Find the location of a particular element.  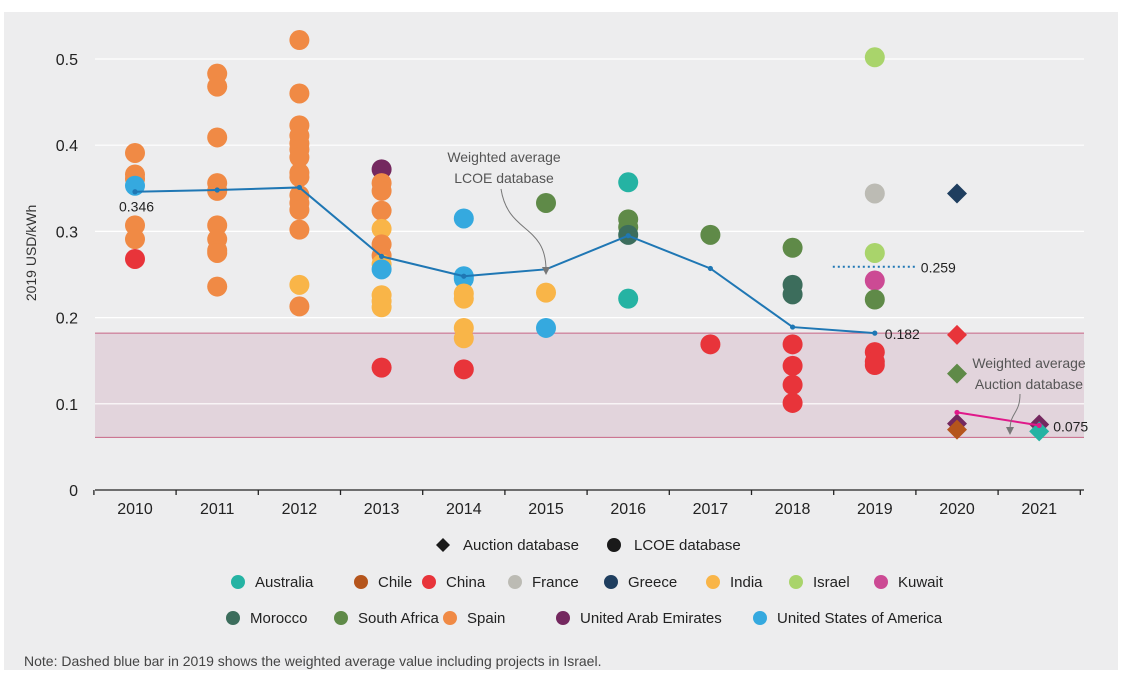

annotation-lcoe-text: LCOE database is located at coordinates (504, 178).